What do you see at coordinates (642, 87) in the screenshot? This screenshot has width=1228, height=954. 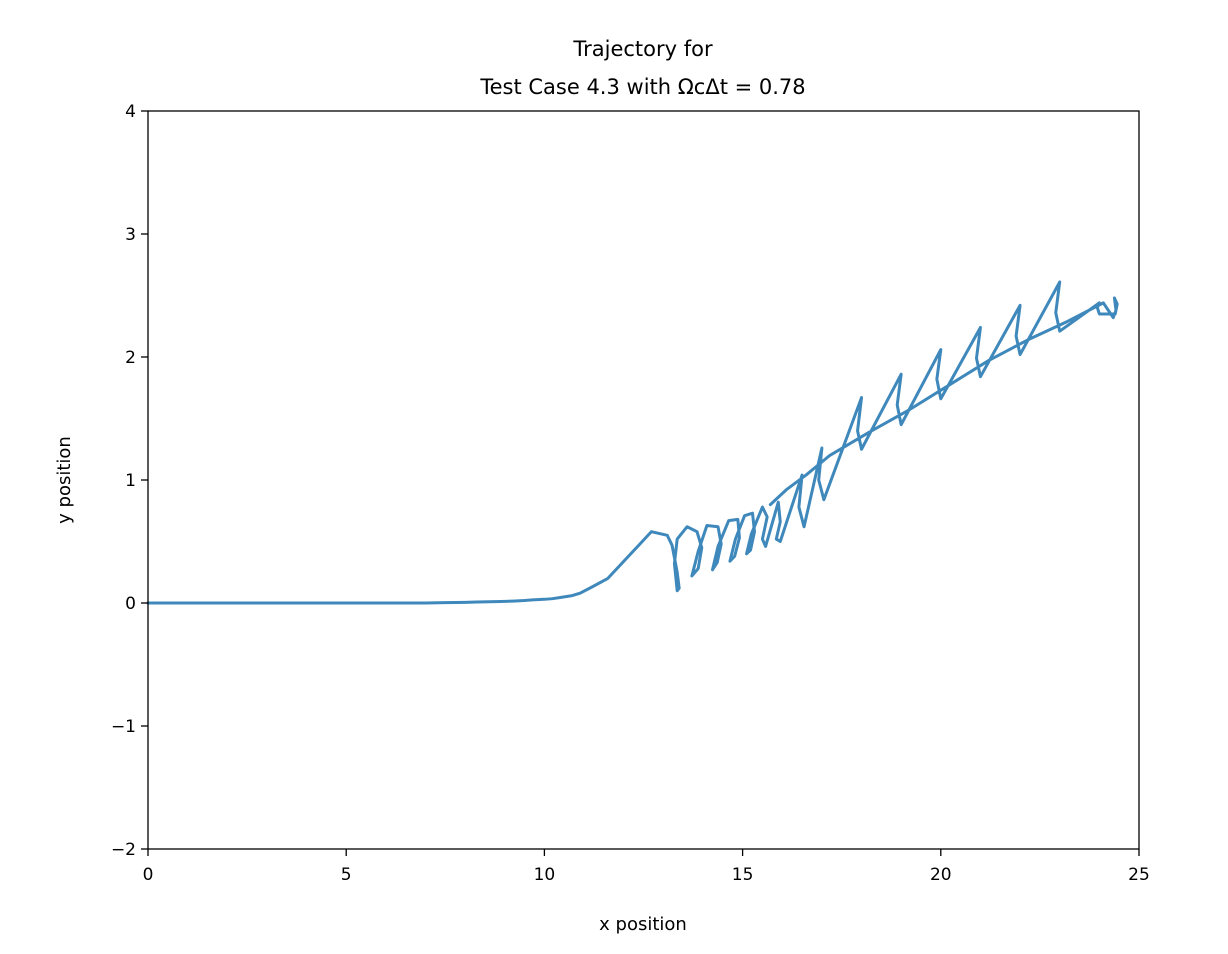 I see `chart-title-line-2: Test Case 4.3 with ΩcΔt = 0.78` at bounding box center [642, 87].